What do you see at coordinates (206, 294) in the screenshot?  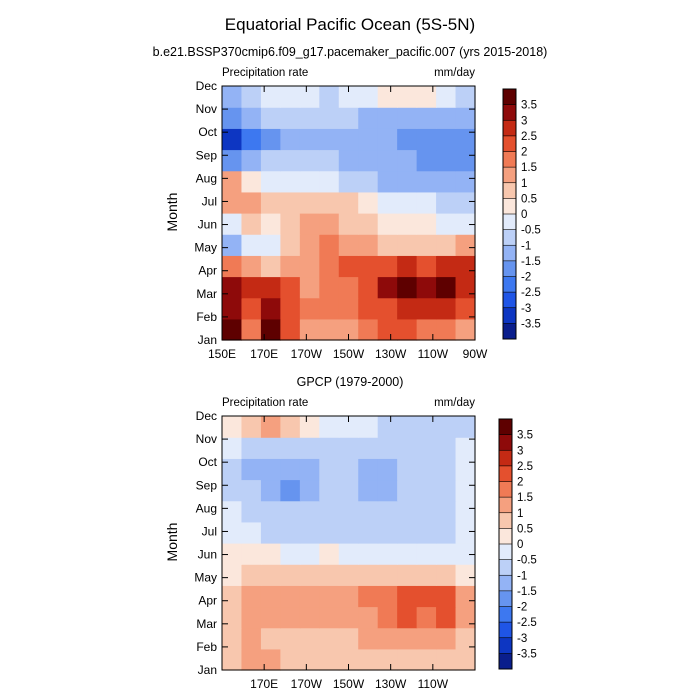 I see `y-tick-label: Mar` at bounding box center [206, 294].